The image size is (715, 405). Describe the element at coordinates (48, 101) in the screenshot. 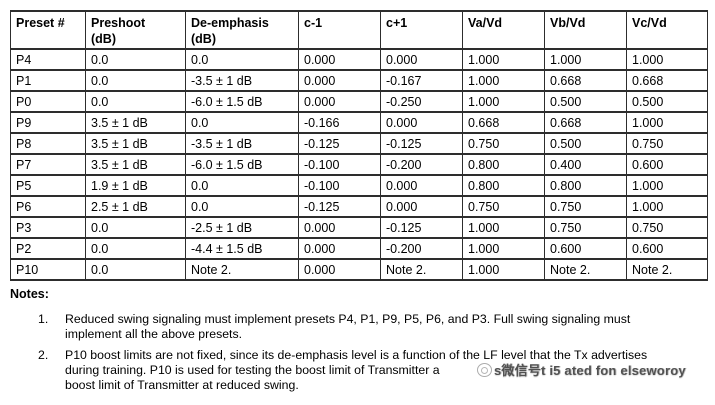

I see `preset-cell: P0` at that location.